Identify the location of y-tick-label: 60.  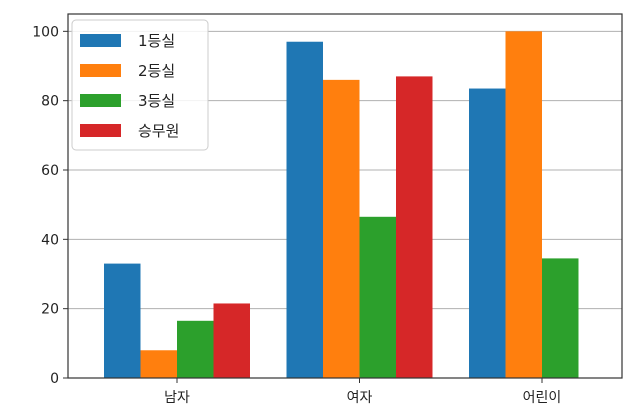
(50, 171).